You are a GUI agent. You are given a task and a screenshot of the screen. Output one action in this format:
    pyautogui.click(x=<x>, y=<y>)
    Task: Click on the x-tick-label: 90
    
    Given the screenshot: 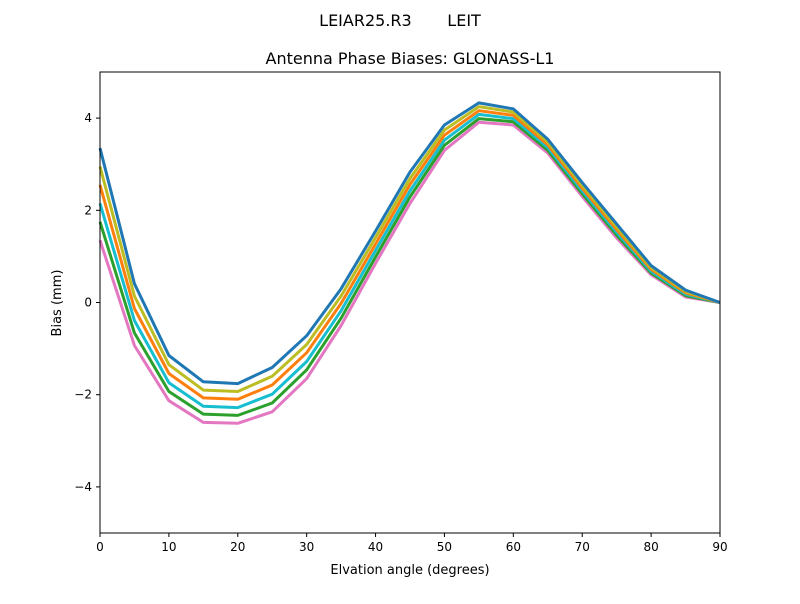 What is the action you would take?
    pyautogui.click(x=719, y=547)
    